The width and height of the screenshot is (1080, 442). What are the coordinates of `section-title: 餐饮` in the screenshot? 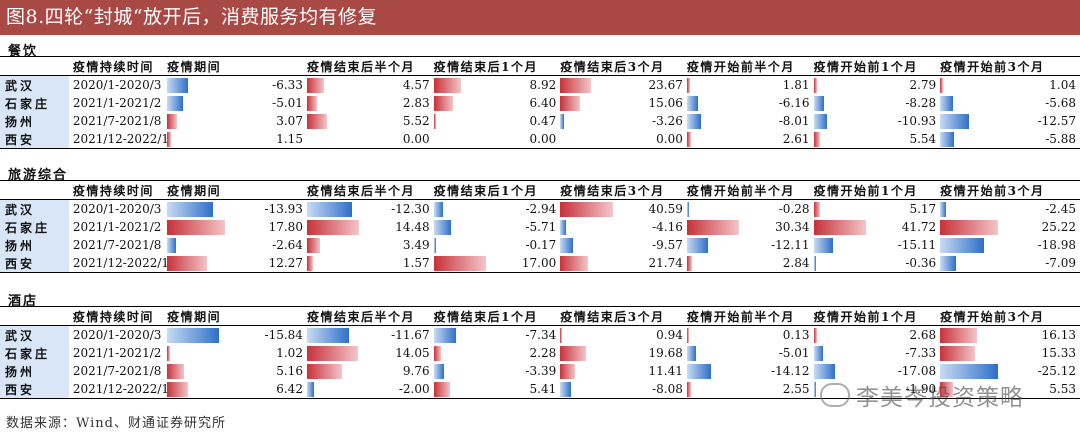 It's located at (23, 51).